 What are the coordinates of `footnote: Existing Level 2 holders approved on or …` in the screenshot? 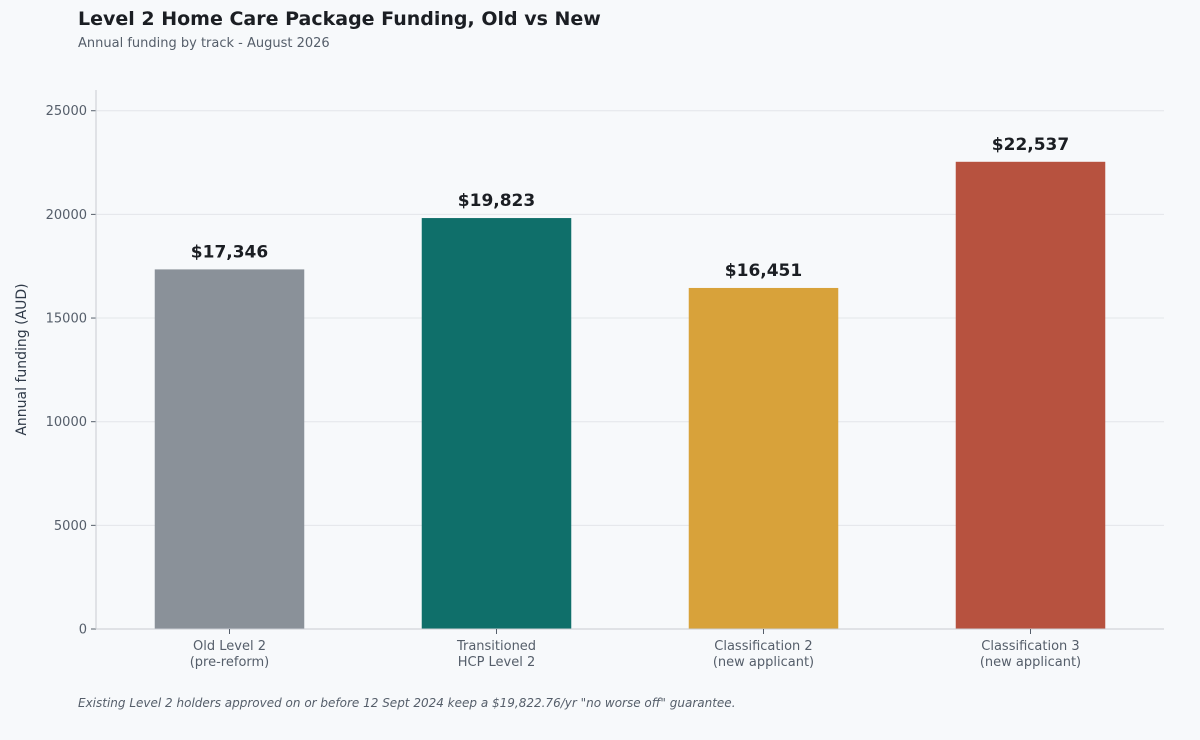 It's located at (407, 703).